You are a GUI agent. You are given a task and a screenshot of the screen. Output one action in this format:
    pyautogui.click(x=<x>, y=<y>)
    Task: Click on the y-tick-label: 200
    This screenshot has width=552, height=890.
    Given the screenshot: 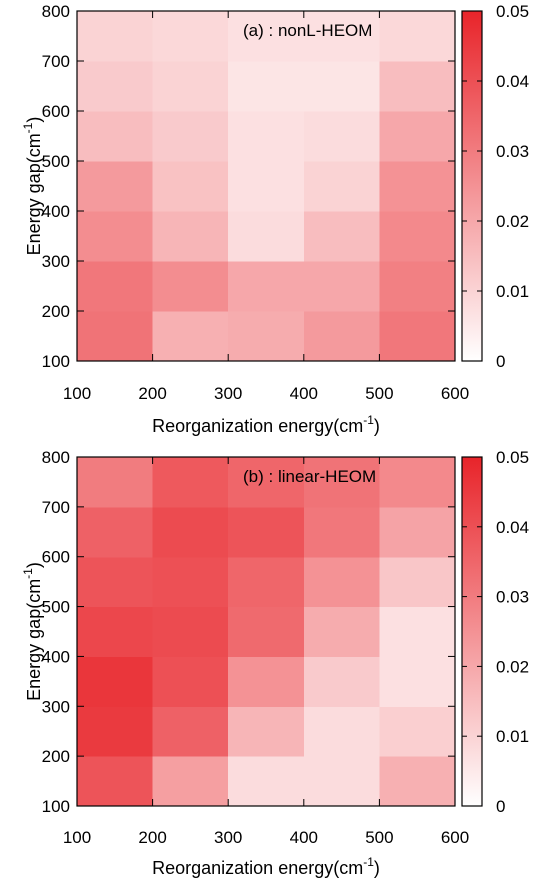 What is the action you would take?
    pyautogui.click(x=56, y=311)
    